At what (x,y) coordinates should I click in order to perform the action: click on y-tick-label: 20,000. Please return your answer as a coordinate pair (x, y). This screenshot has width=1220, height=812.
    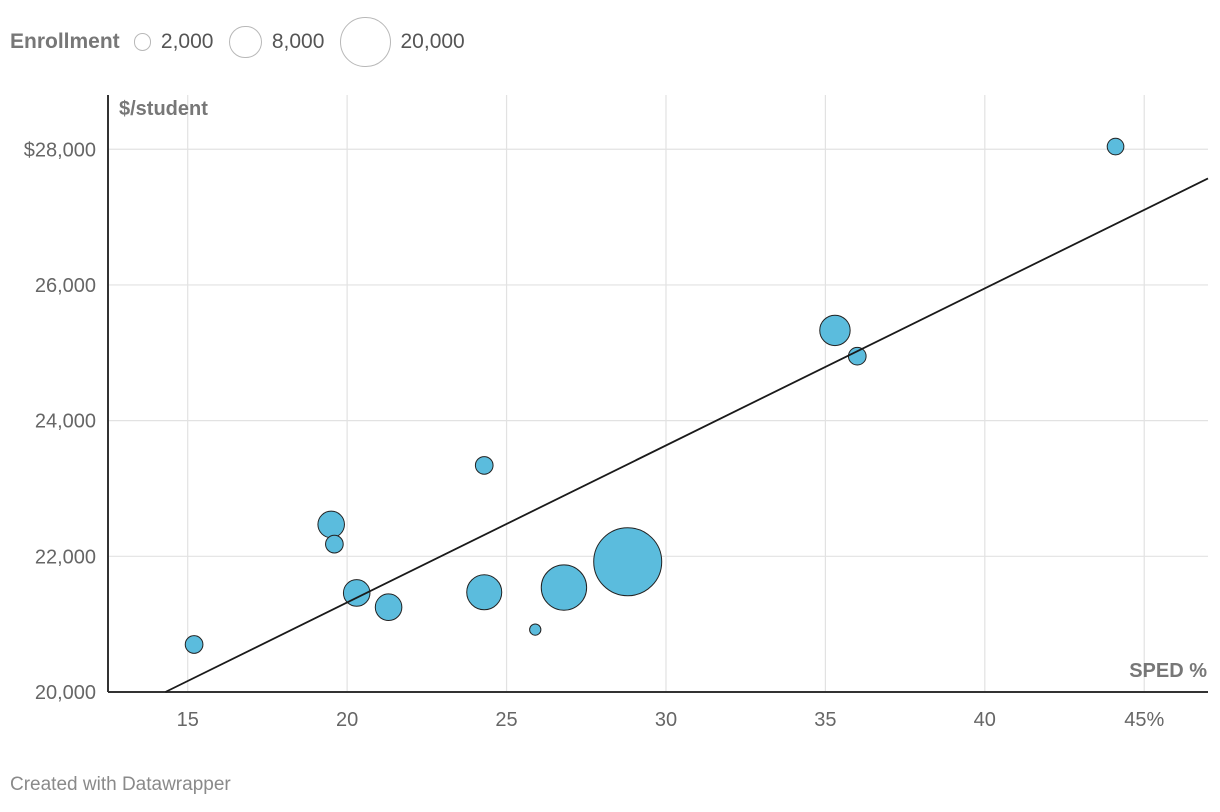
    Looking at the image, I should click on (65, 693).